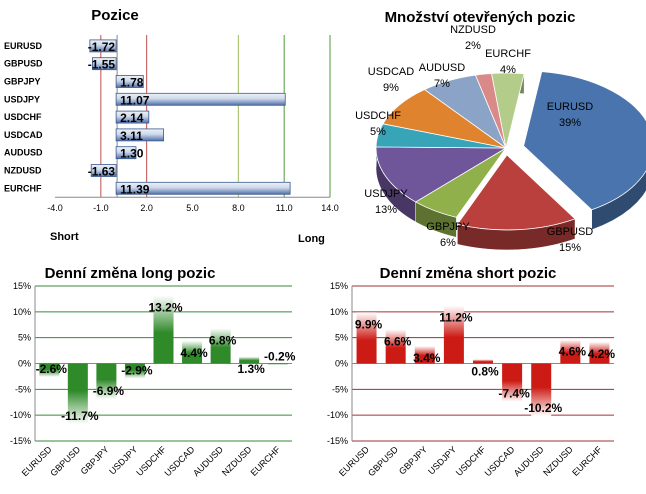 The image size is (646, 494). I want to click on value-label-eurchf: 11.39, so click(135, 189).